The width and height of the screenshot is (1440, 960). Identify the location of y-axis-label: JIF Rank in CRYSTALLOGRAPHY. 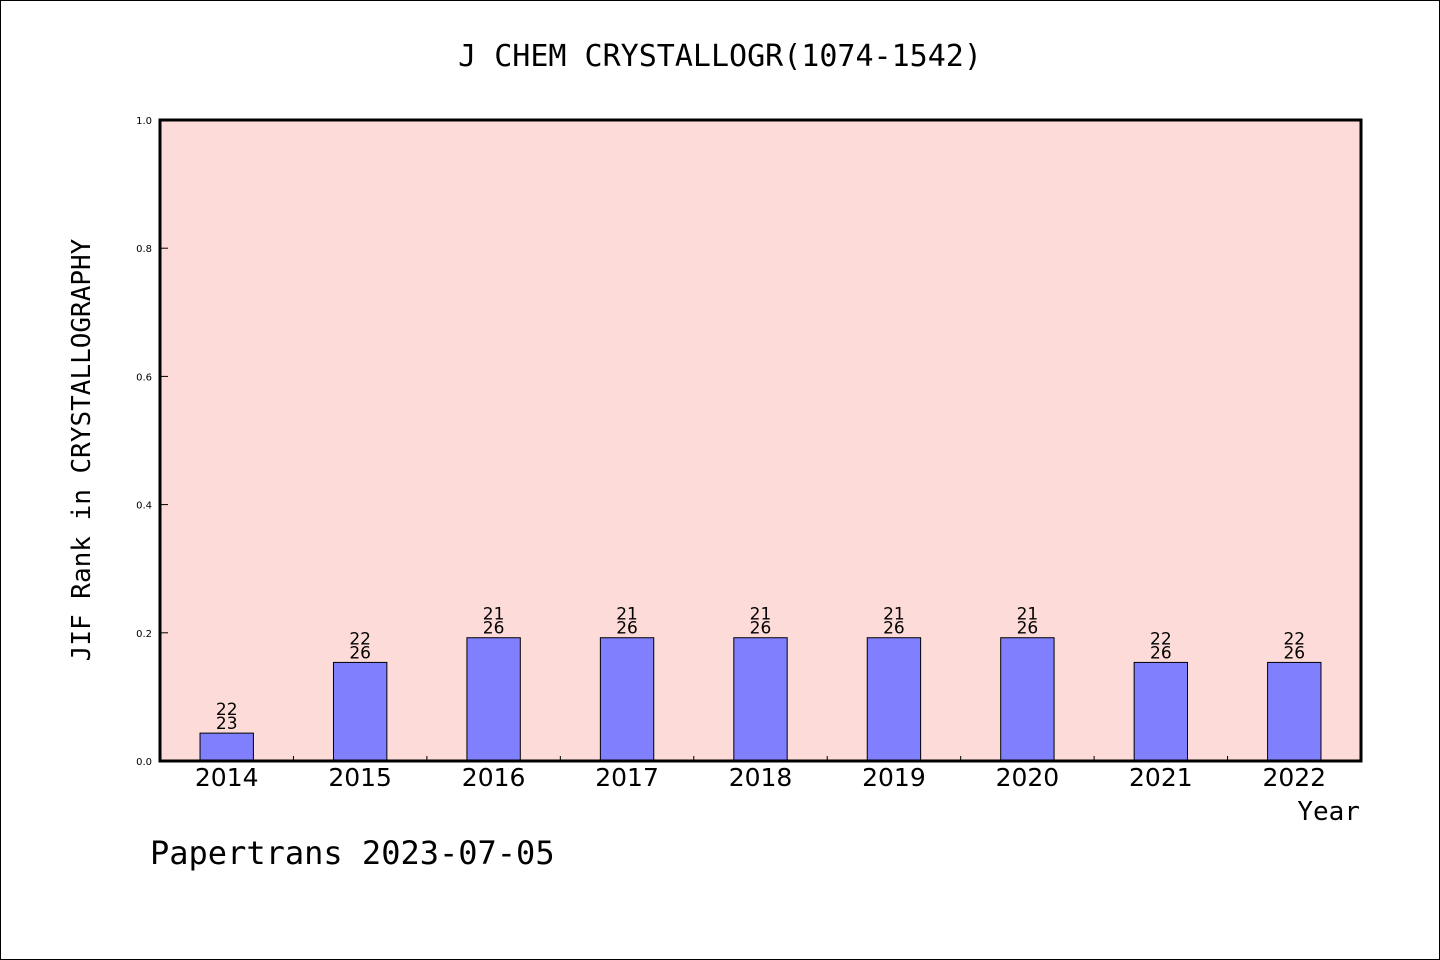
(82, 449).